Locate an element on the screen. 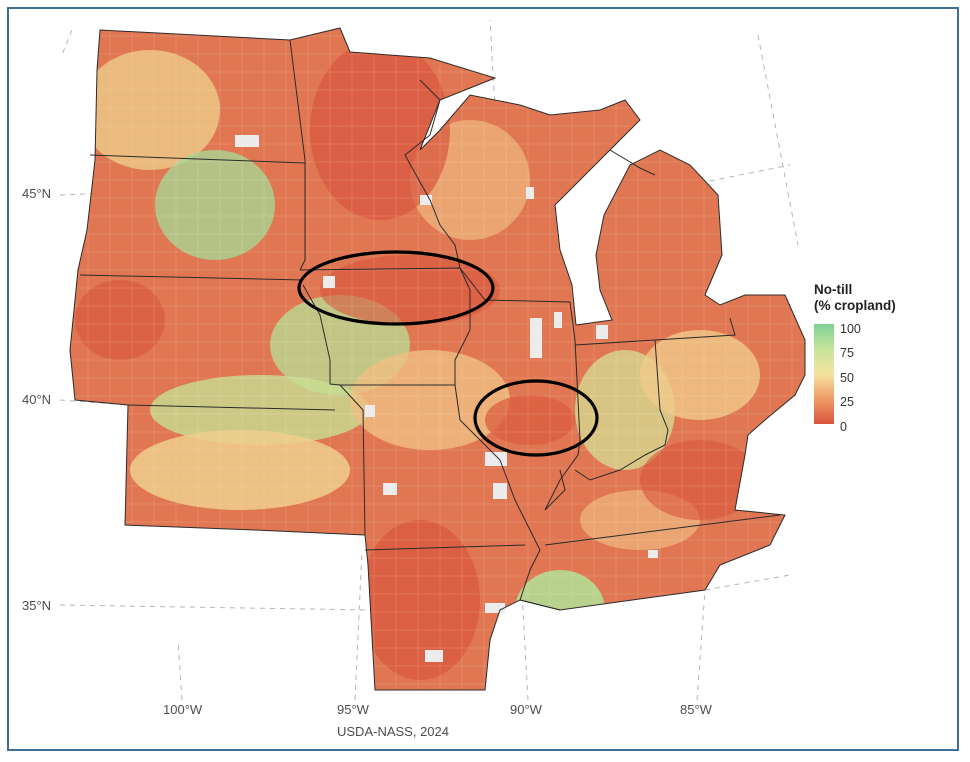  parallel-35n-left is located at coordinates (215, 607).